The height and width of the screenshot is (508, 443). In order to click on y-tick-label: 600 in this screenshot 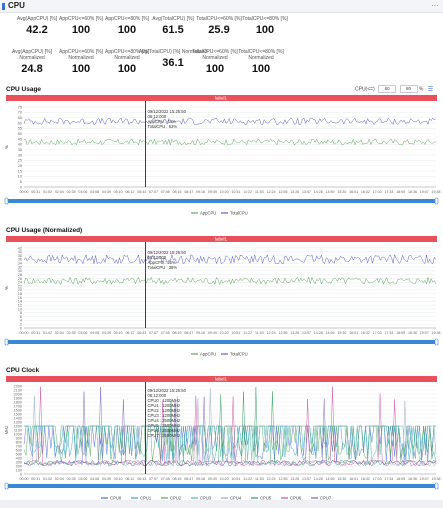, I will do `click(19, 450)`.